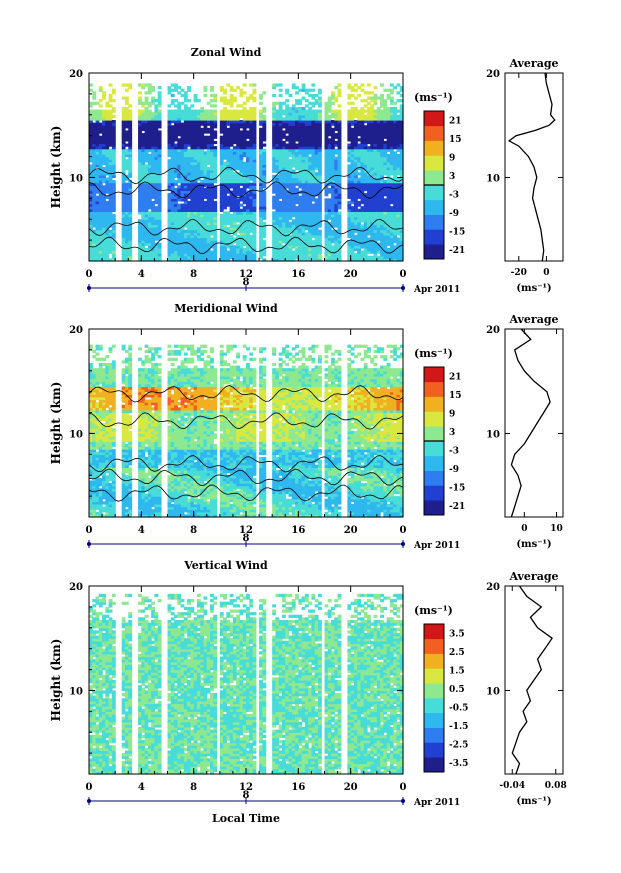 Image resolution: width=621 pixels, height=873 pixels. Describe the element at coordinates (533, 544) in the screenshot. I see `profile-x-label: (ms⁻¹)` at that location.